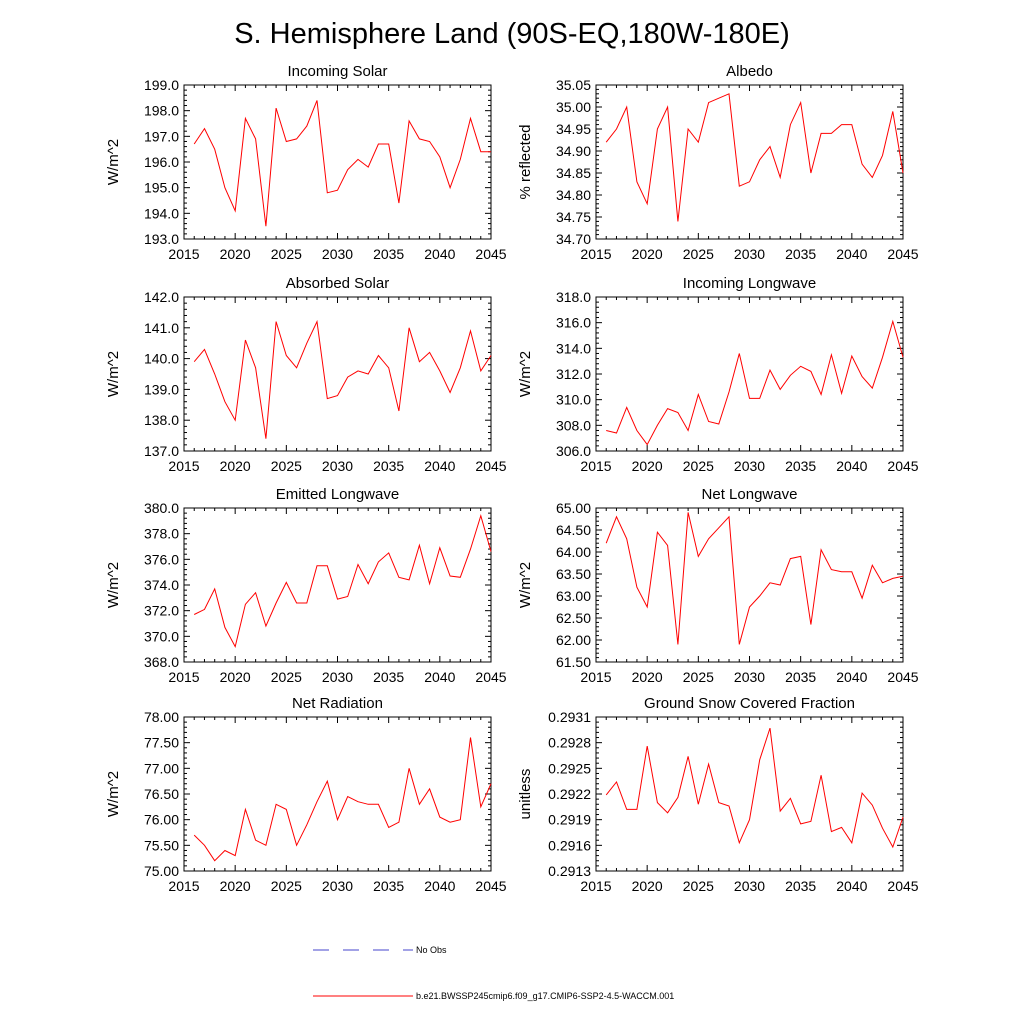 The height and width of the screenshot is (1024, 1024). What do you see at coordinates (573, 297) in the screenshot?
I see `y-tick-label: 318.0` at bounding box center [573, 297].